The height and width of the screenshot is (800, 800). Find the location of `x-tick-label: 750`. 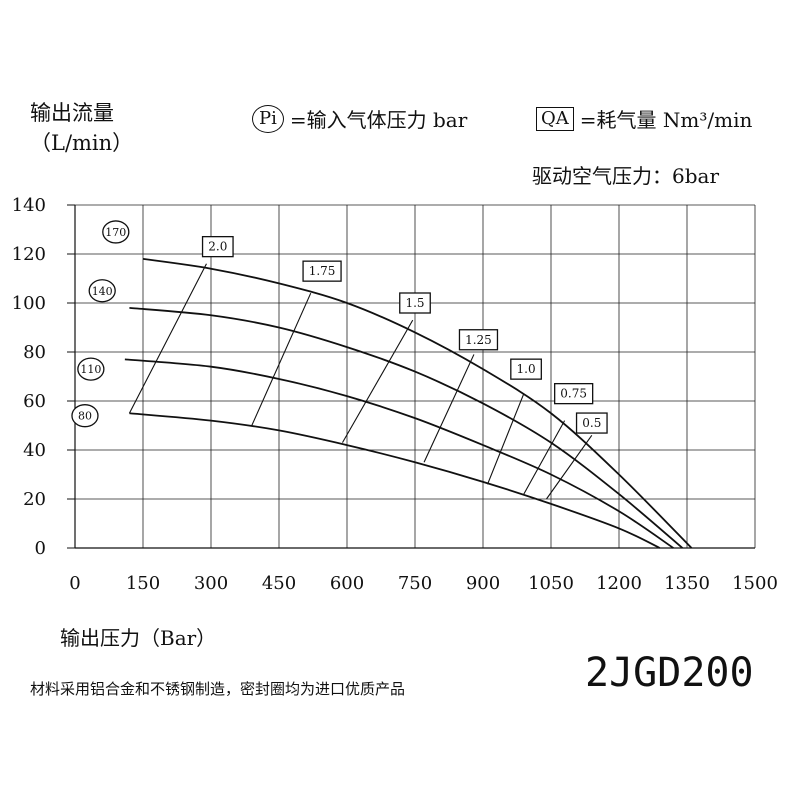

x-tick-label: 750 is located at coordinates (415, 583).